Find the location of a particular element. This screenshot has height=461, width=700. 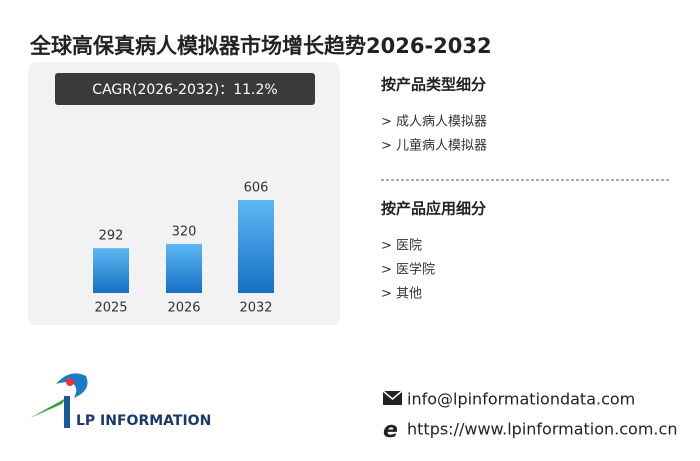

website: https://www.lpinformation.com.cn is located at coordinates (542, 429).